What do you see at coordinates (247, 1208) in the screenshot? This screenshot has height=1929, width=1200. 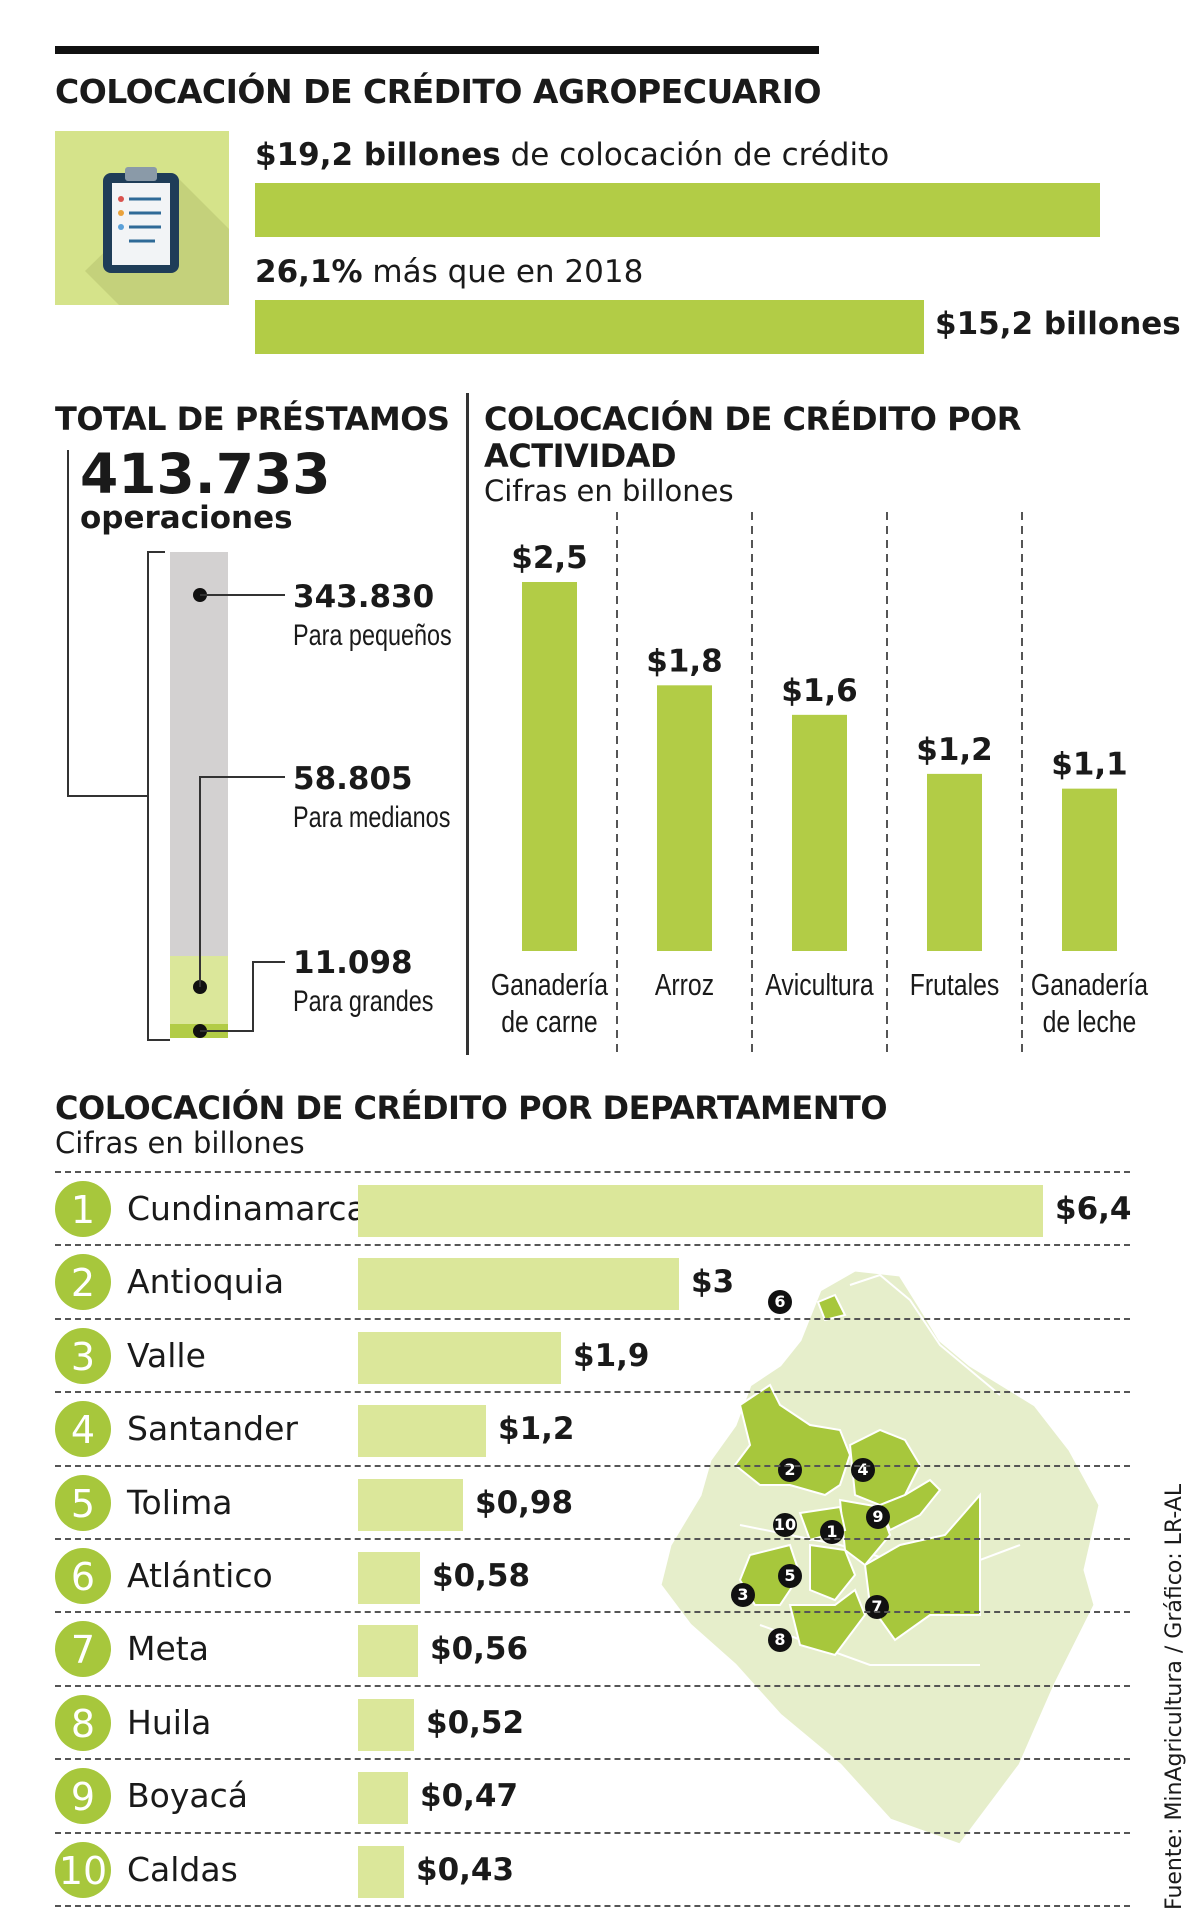 I see `department-name: Cundinamarca` at bounding box center [247, 1208].